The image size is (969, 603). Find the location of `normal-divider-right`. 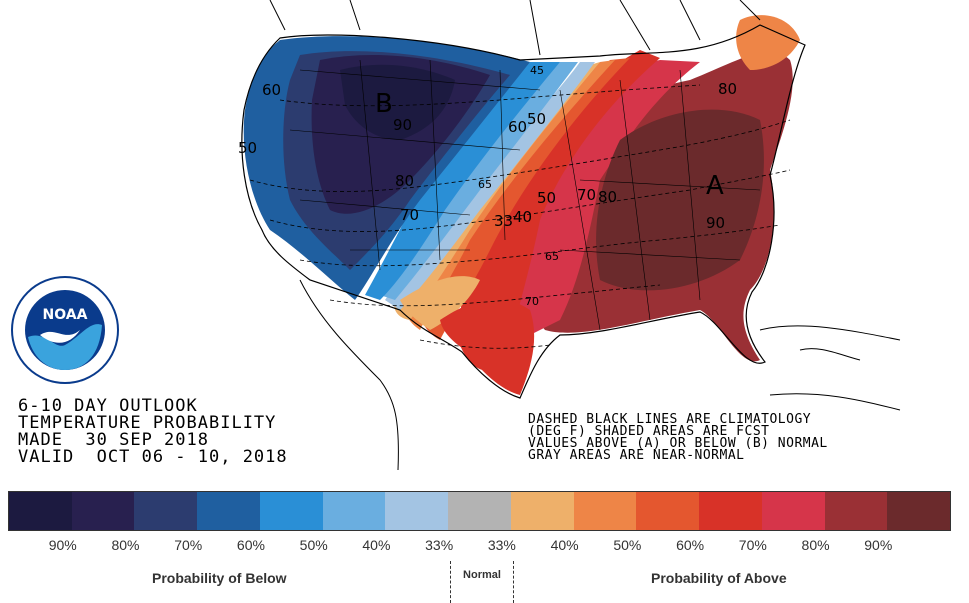

normal-divider-right is located at coordinates (513, 582).